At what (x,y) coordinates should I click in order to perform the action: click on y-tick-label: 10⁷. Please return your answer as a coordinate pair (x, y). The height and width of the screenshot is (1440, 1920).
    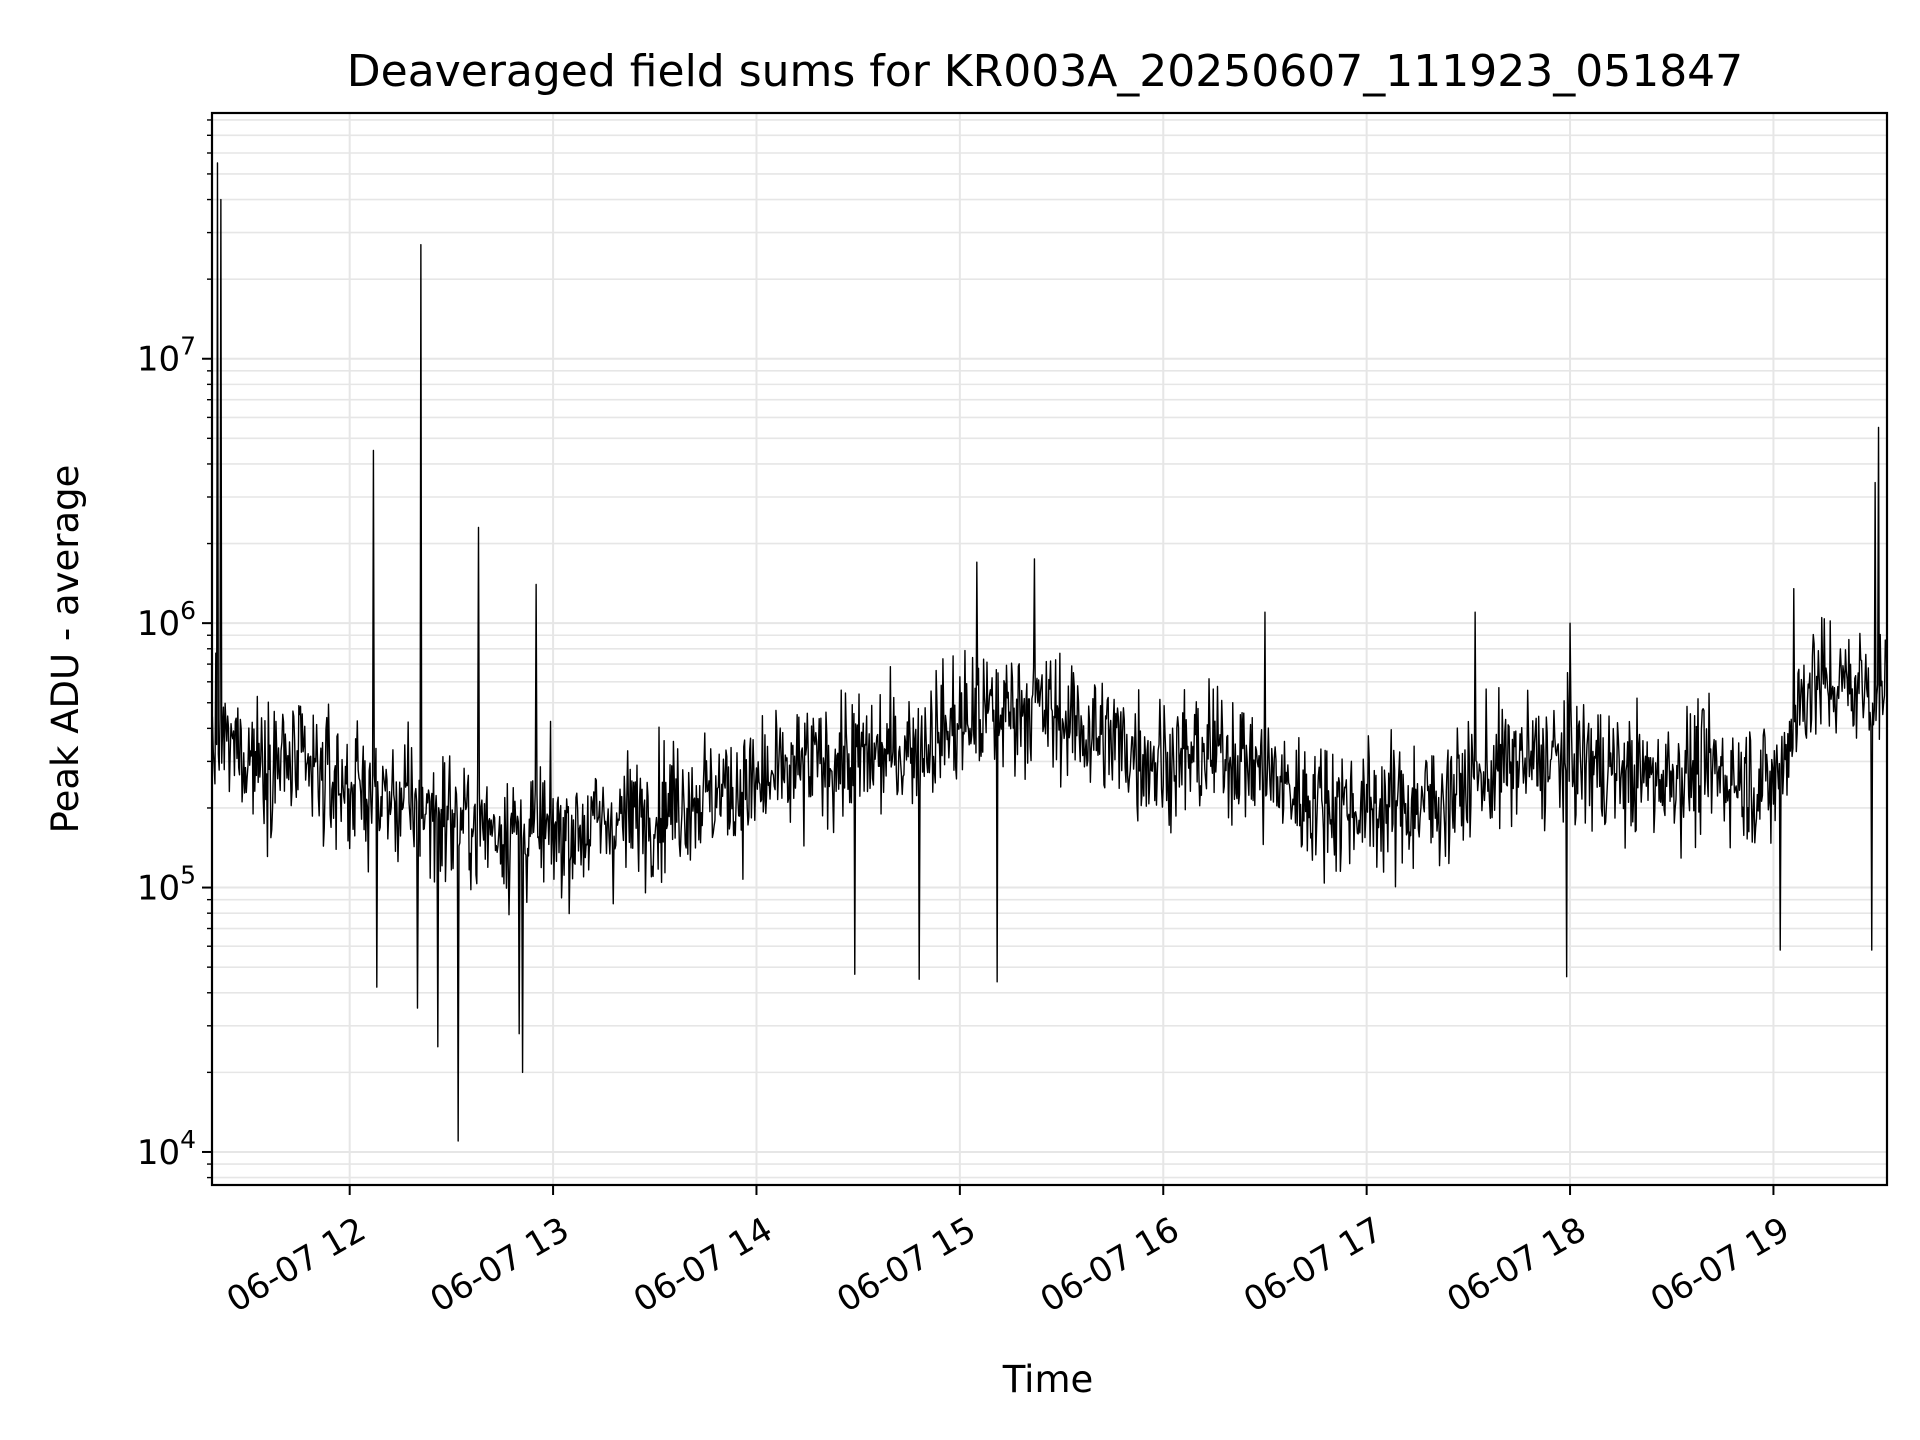
    Looking at the image, I should click on (166, 356).